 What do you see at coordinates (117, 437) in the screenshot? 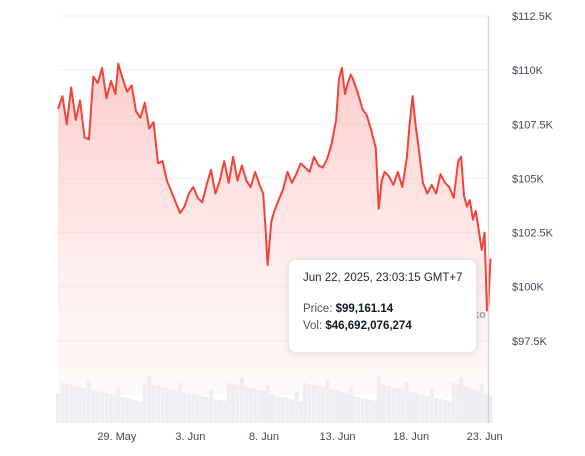
I see `x-tick-label: 29. May` at bounding box center [117, 437].